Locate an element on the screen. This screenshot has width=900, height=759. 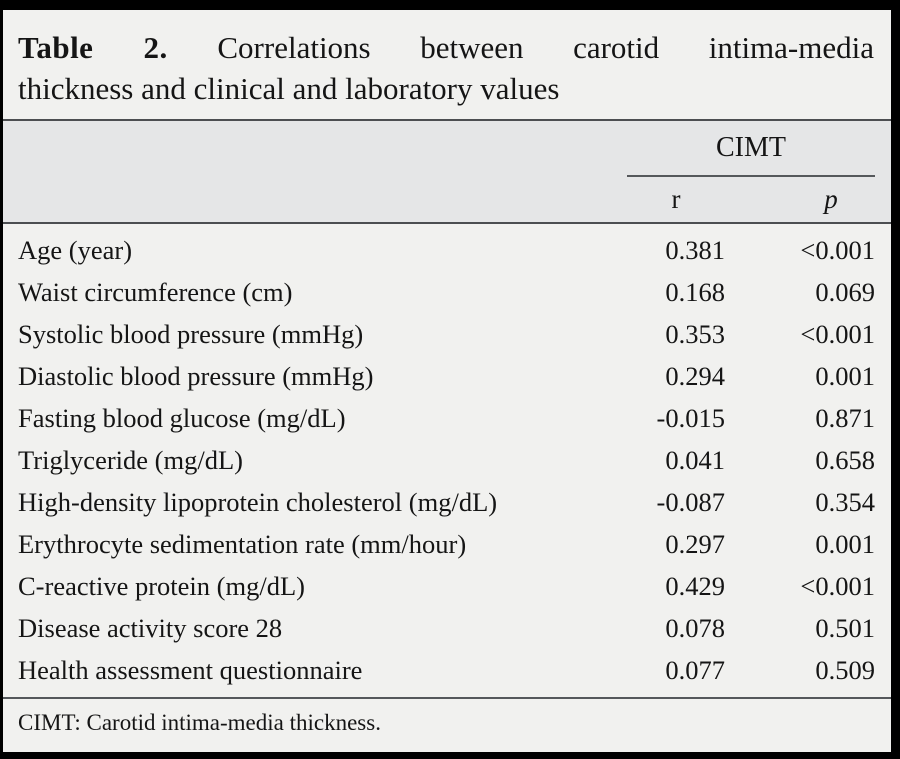
footnote: CIMT: Carotid intima-media thickness. is located at coordinates (199, 722).